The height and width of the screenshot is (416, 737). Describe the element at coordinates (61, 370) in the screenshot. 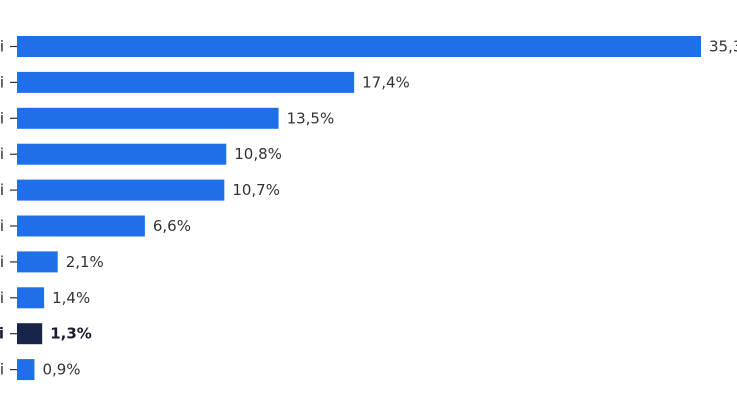

I see `value-label: 0,9%` at that location.